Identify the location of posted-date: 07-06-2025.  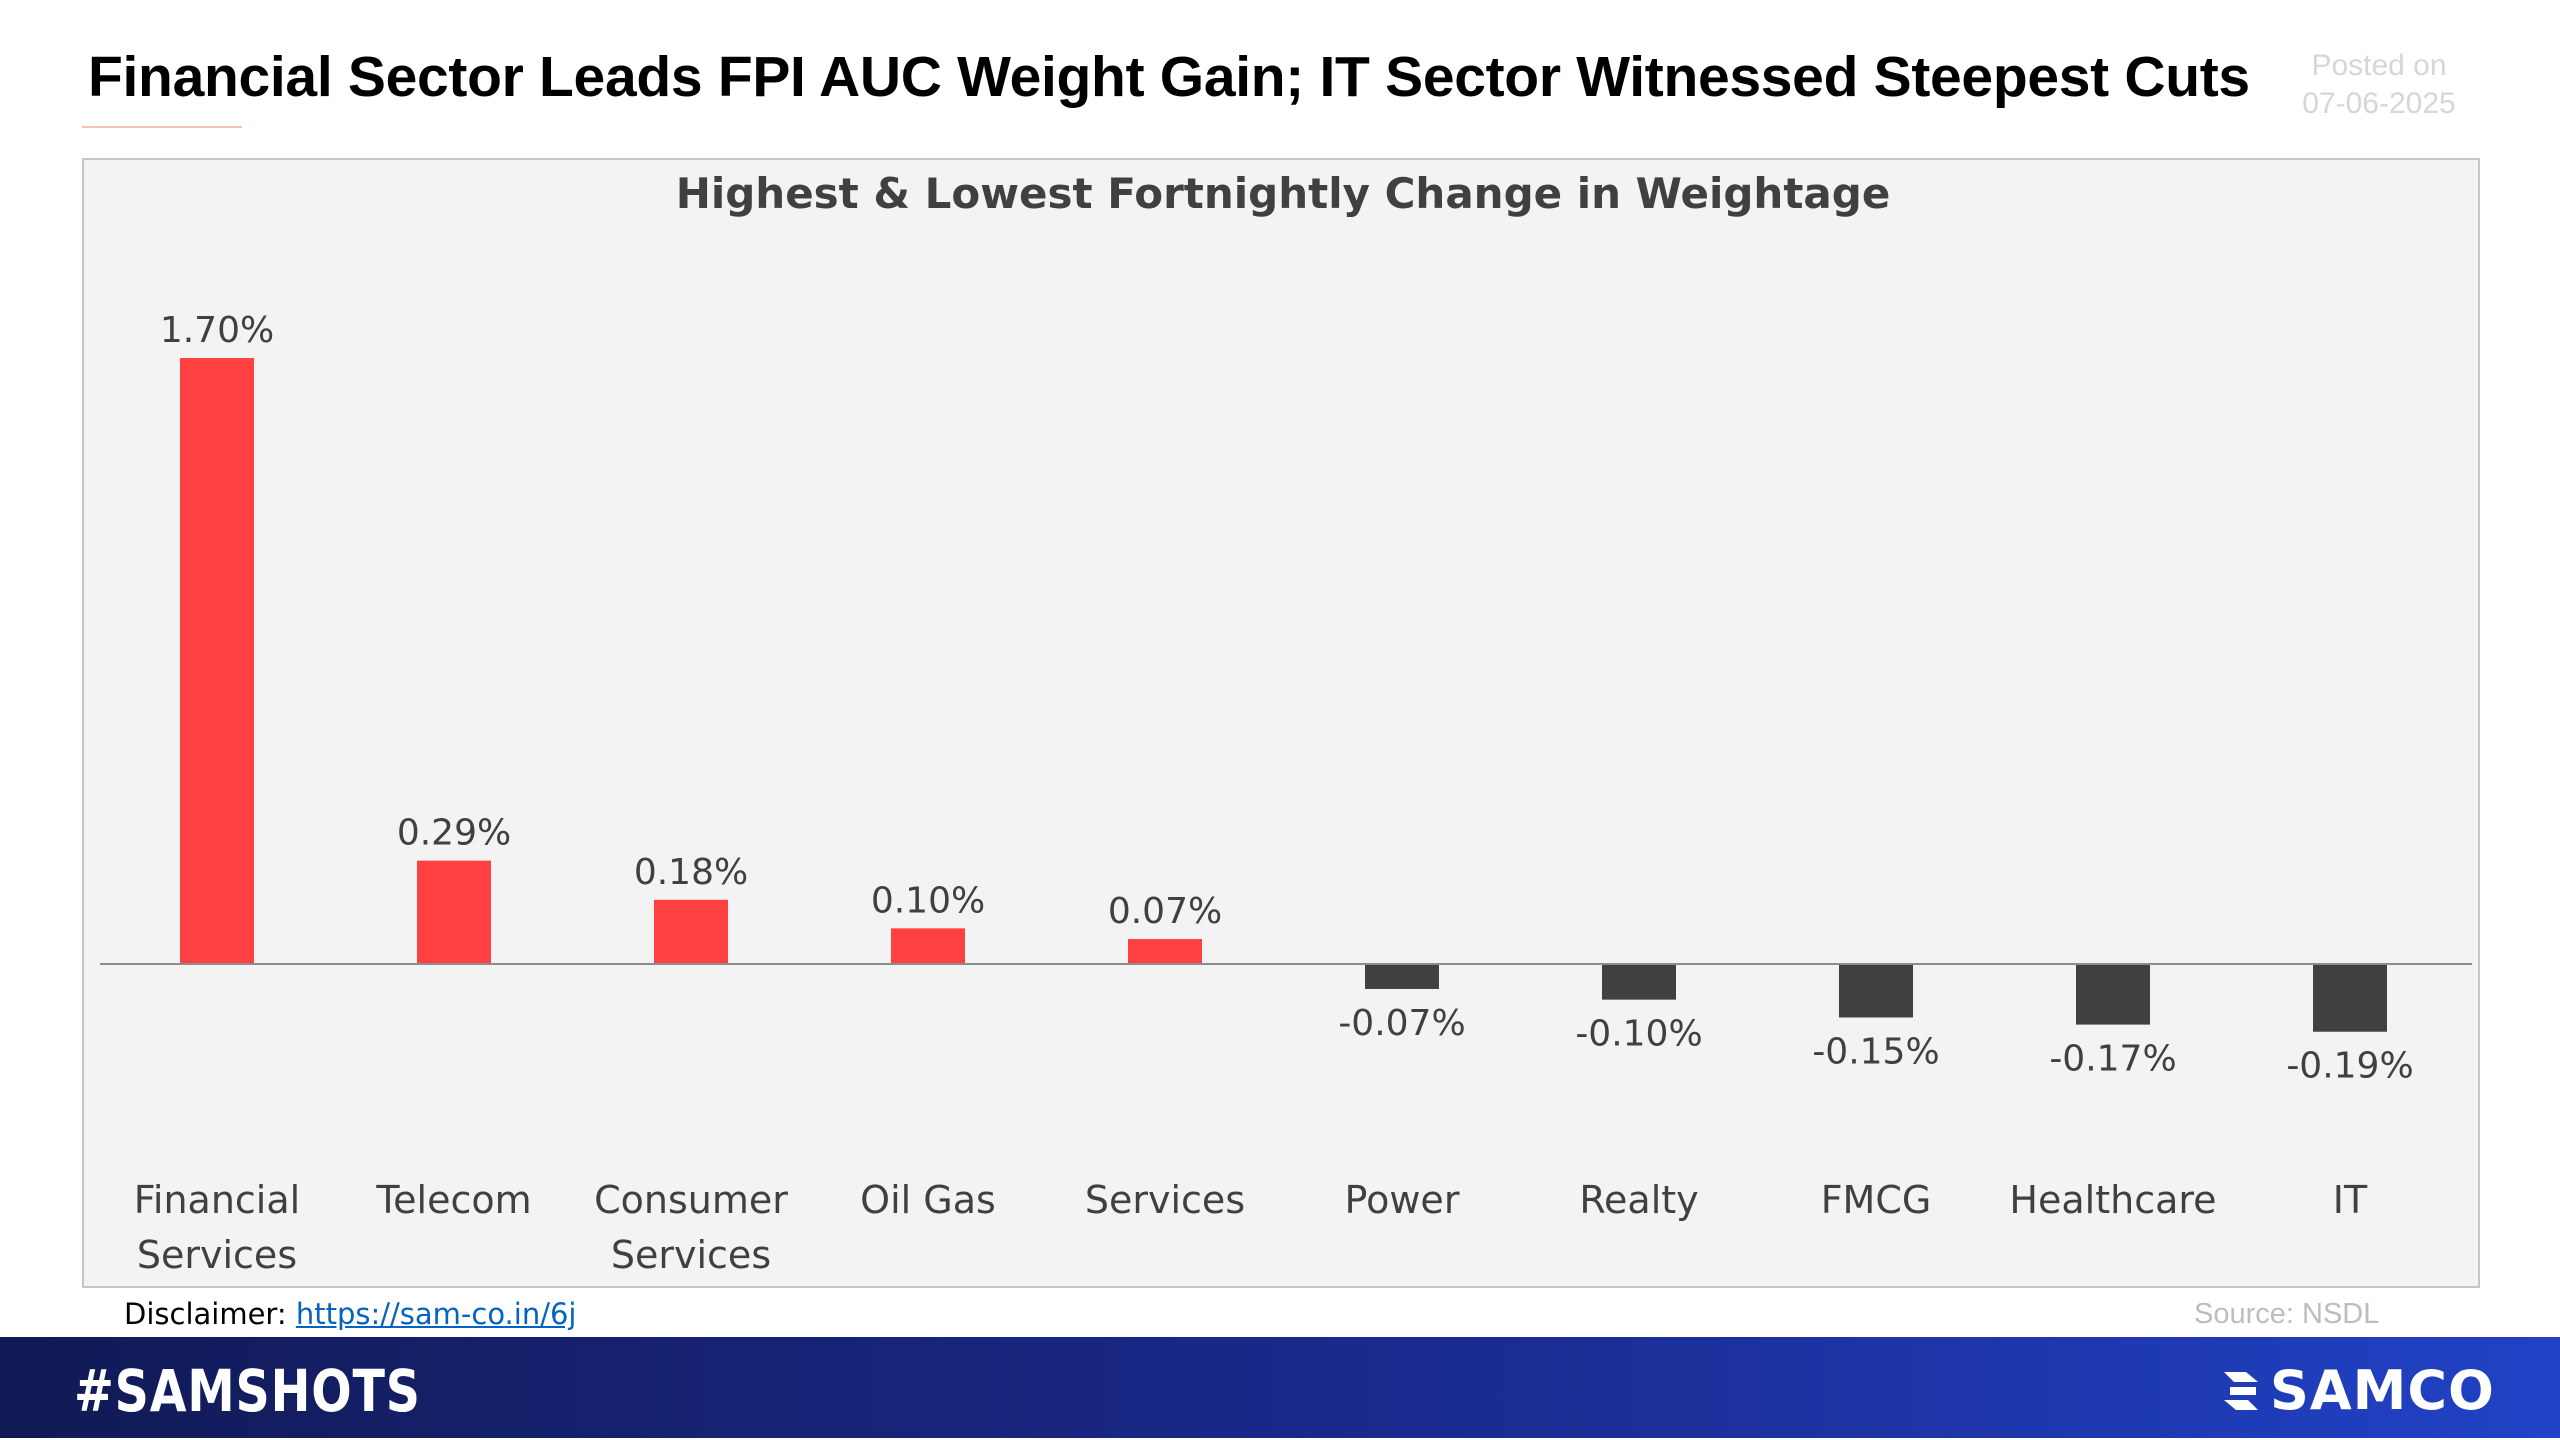
(2379, 103).